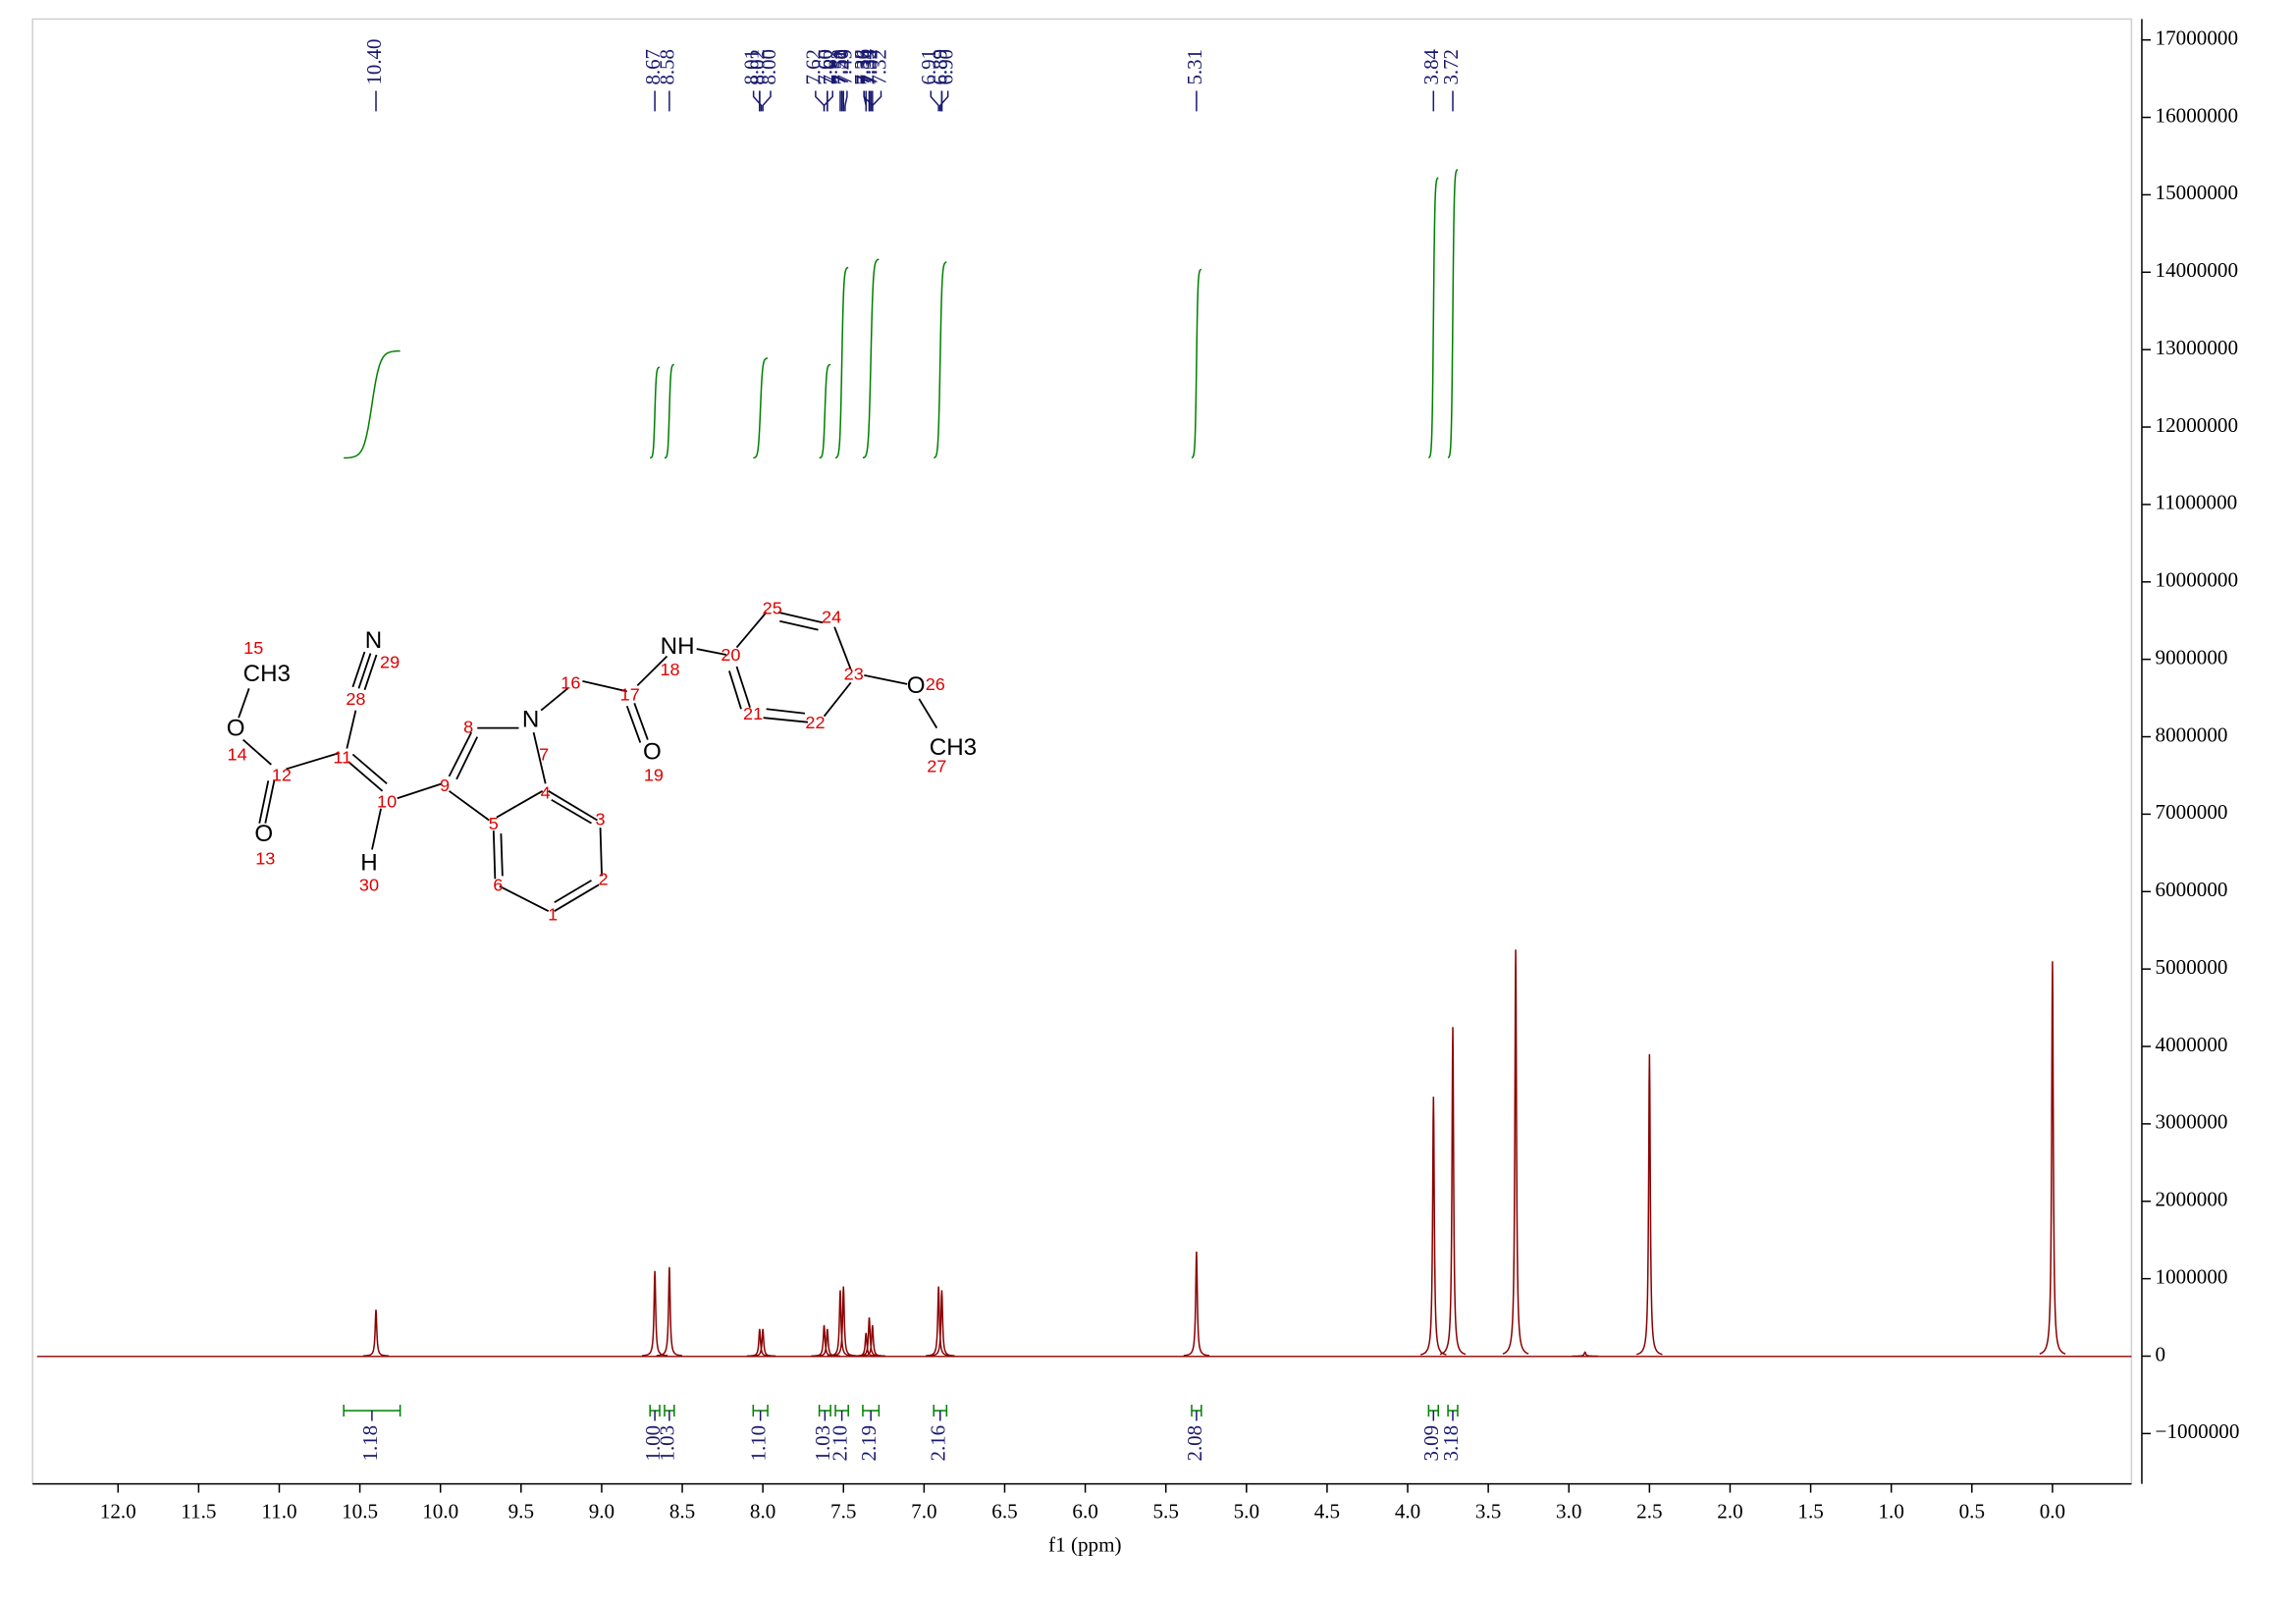 Image resolution: width=2296 pixels, height=1604 pixels. I want to click on atom-number: 28, so click(356, 699).